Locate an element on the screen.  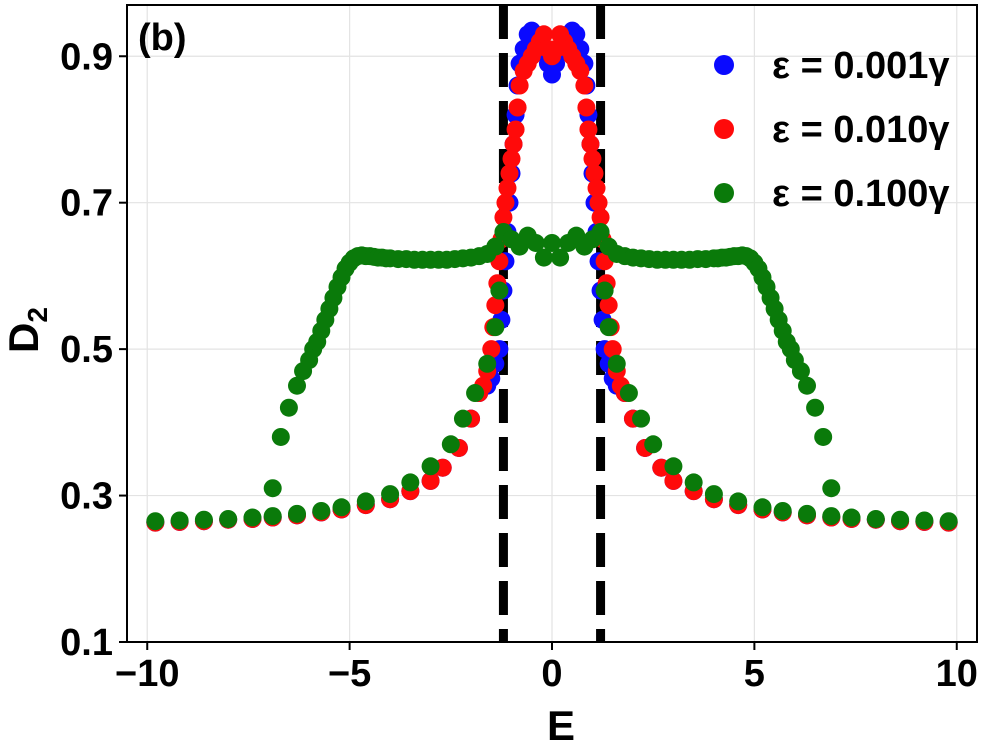
x-tick-label-1: −5 is located at coordinates (349, 674).